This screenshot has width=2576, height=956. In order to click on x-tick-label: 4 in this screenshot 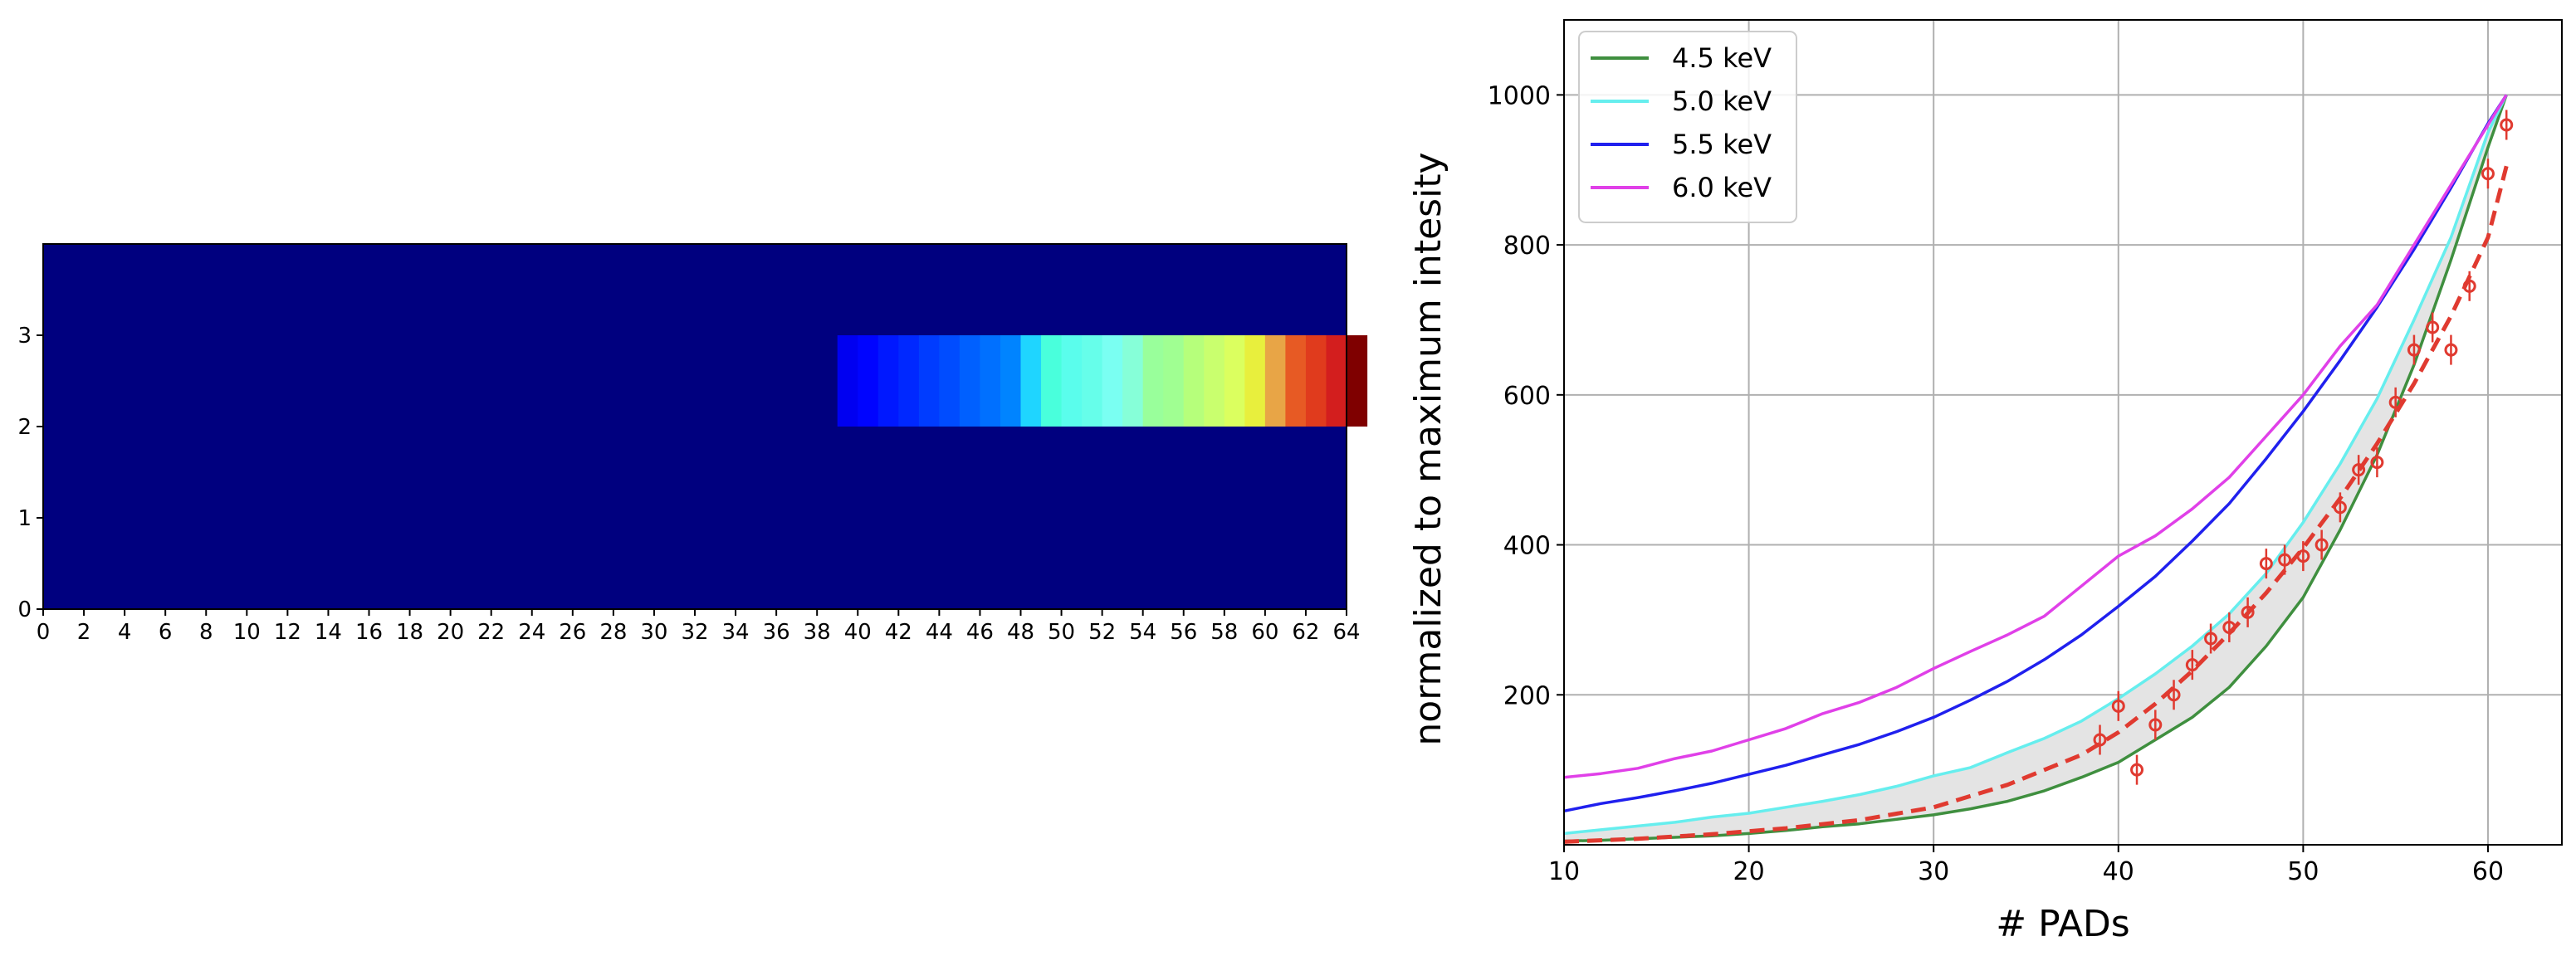, I will do `click(125, 632)`.